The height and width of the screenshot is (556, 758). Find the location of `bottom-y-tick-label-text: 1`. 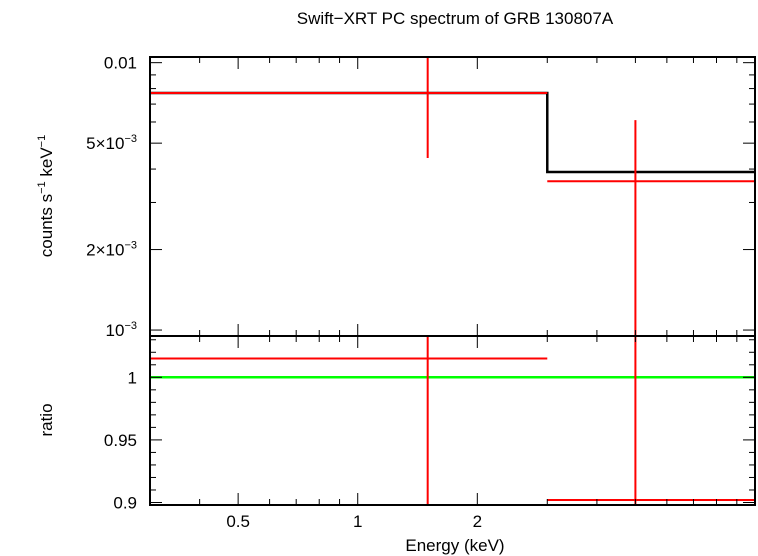

bottom-y-tick-label-text: 1 is located at coordinates (132, 377).